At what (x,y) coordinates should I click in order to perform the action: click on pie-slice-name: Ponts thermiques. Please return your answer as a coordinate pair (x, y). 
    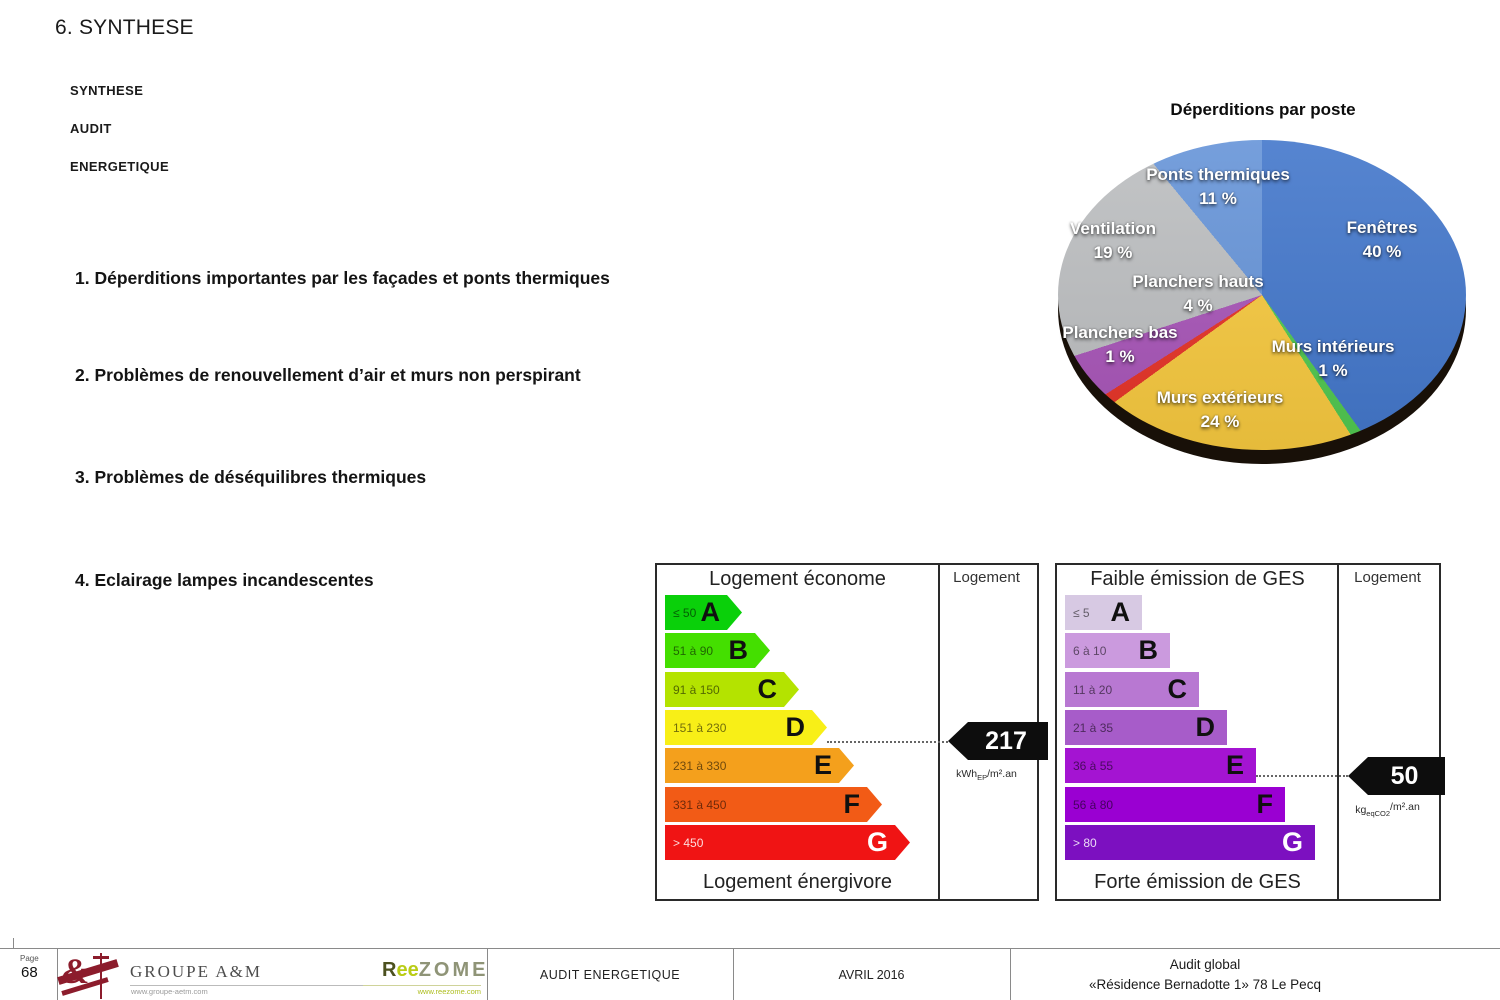
    Looking at the image, I should click on (1218, 174).